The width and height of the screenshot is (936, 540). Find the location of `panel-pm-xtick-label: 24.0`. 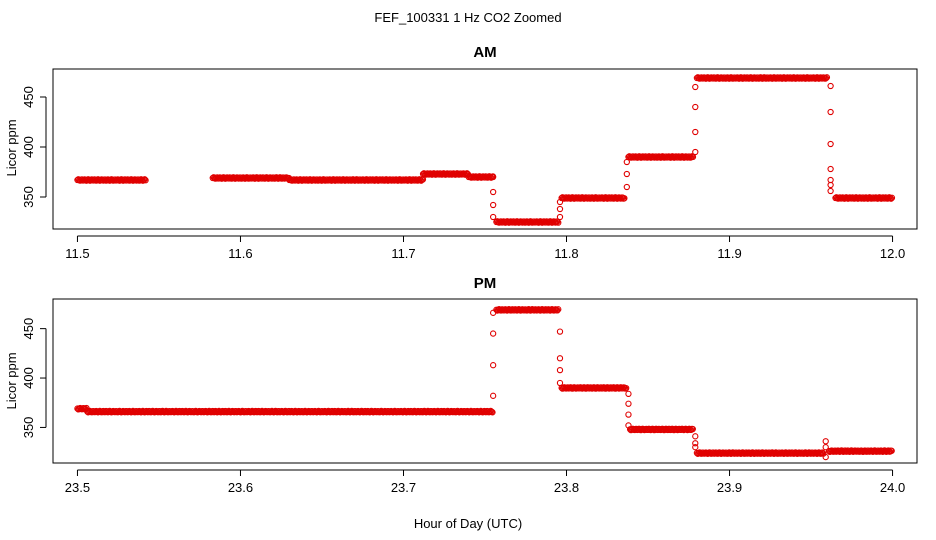

panel-pm-xtick-label: 24.0 is located at coordinates (892, 487).